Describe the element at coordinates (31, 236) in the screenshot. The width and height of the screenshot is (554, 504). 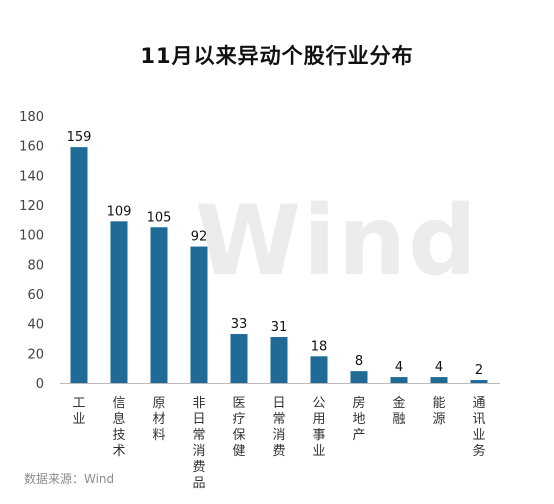
I see `y-tick-label: 100` at that location.